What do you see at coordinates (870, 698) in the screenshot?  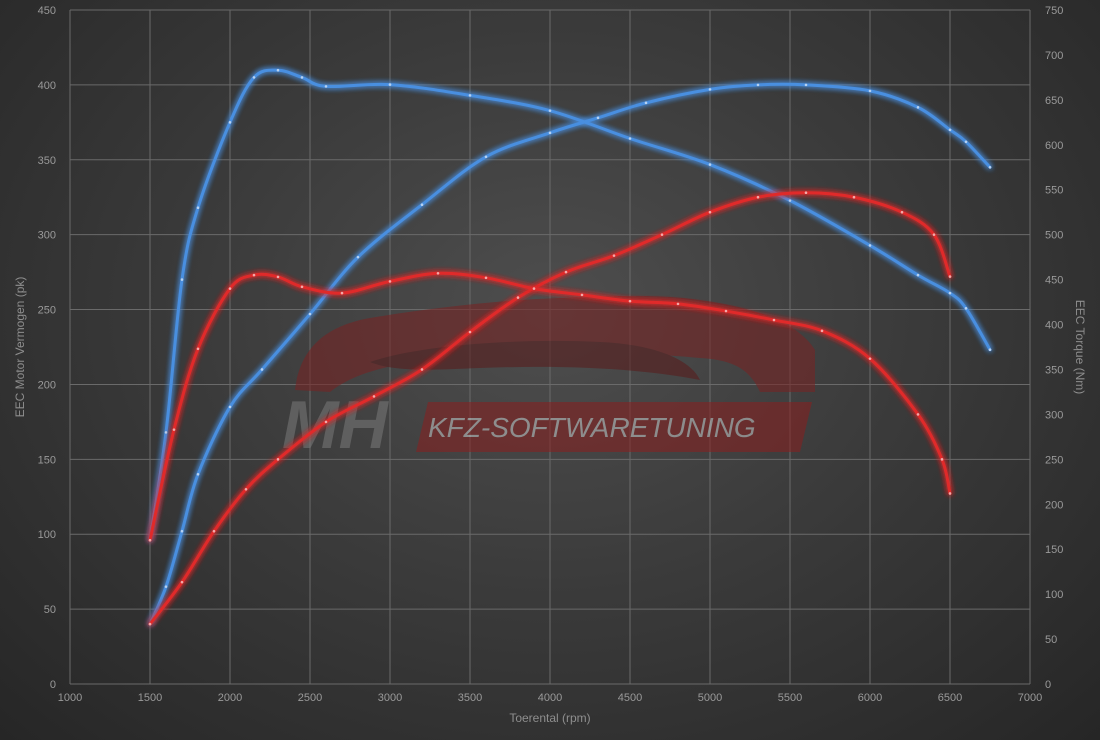 I see `x-tick-label: 6000` at bounding box center [870, 698].